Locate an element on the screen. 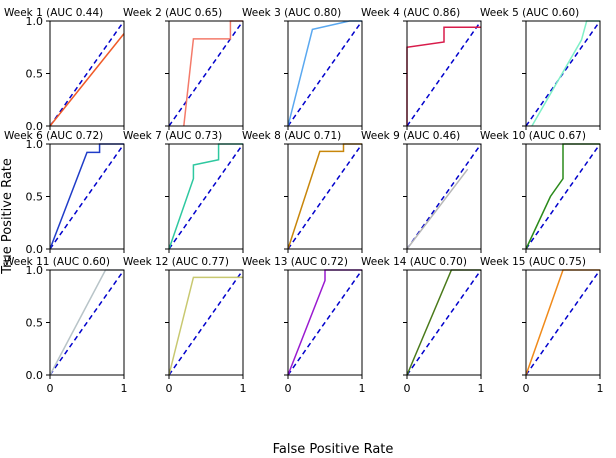 The height and width of the screenshot is (458, 616). roc-panel-week-2: Week 2 (AUC 0.65) is located at coordinates (183, 68).